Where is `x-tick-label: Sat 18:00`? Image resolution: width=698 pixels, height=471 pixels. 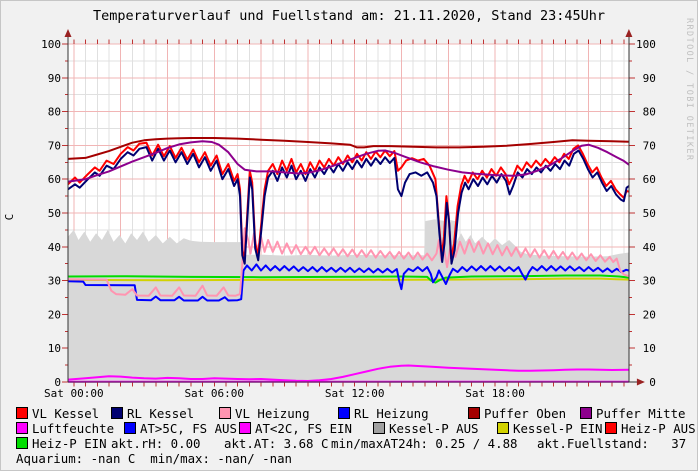
x-tick-label: Sat 18:00 is located at coordinates (495, 393).